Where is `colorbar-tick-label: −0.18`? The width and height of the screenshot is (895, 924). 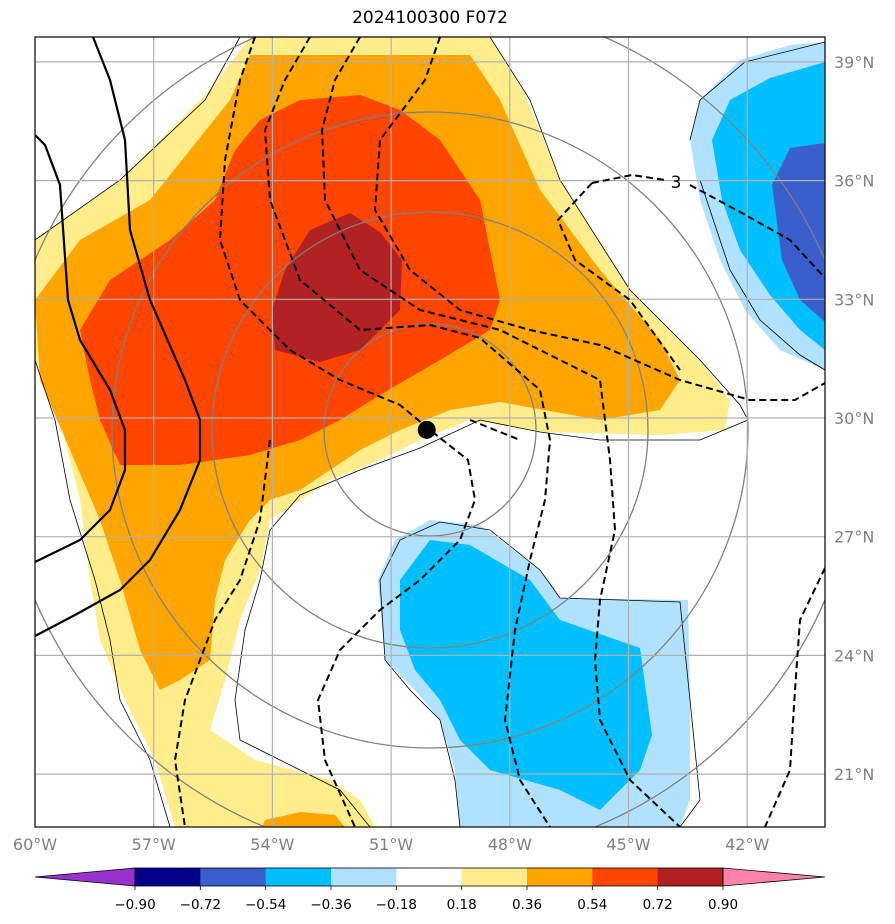 colorbar-tick-label: −0.18 is located at coordinates (396, 905).